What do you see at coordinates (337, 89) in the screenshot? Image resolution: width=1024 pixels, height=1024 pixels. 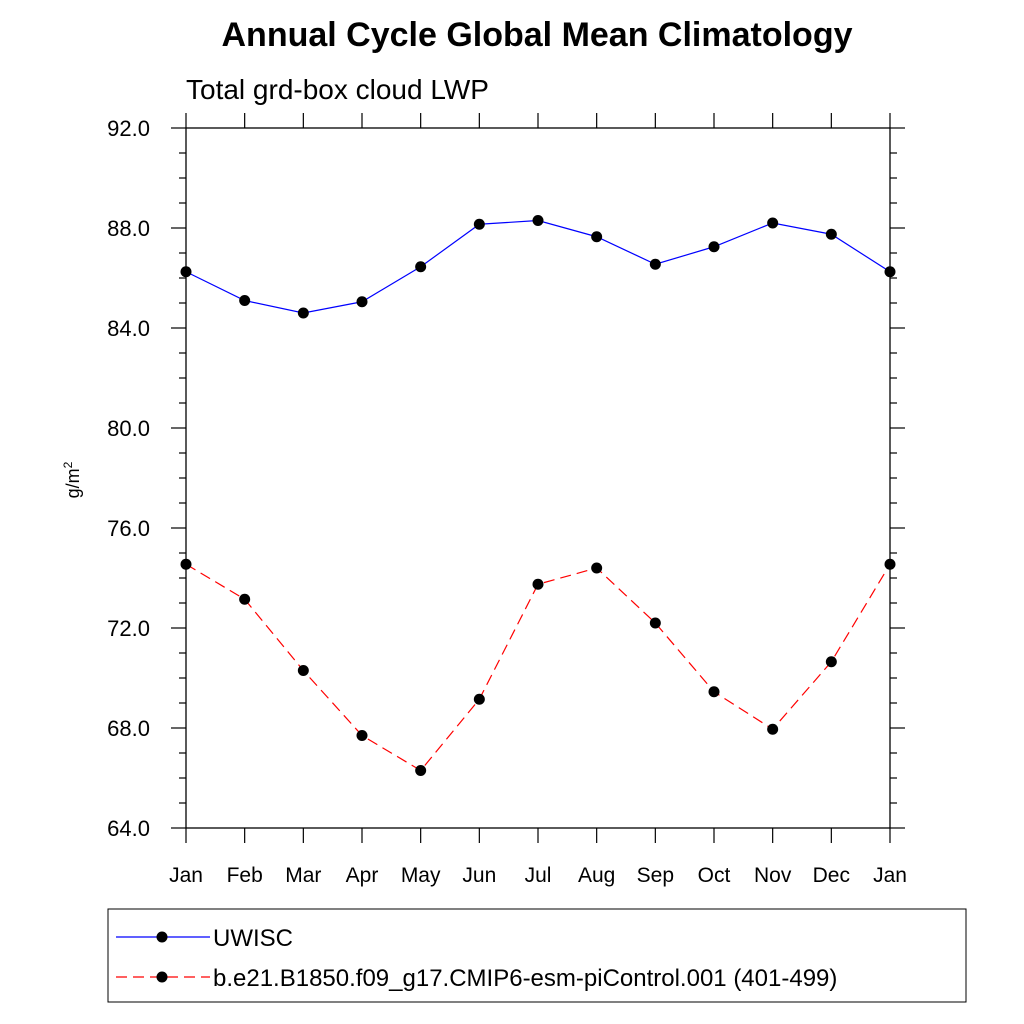 I see `chart-subtitle: Total grd-box cloud LWP` at bounding box center [337, 89].